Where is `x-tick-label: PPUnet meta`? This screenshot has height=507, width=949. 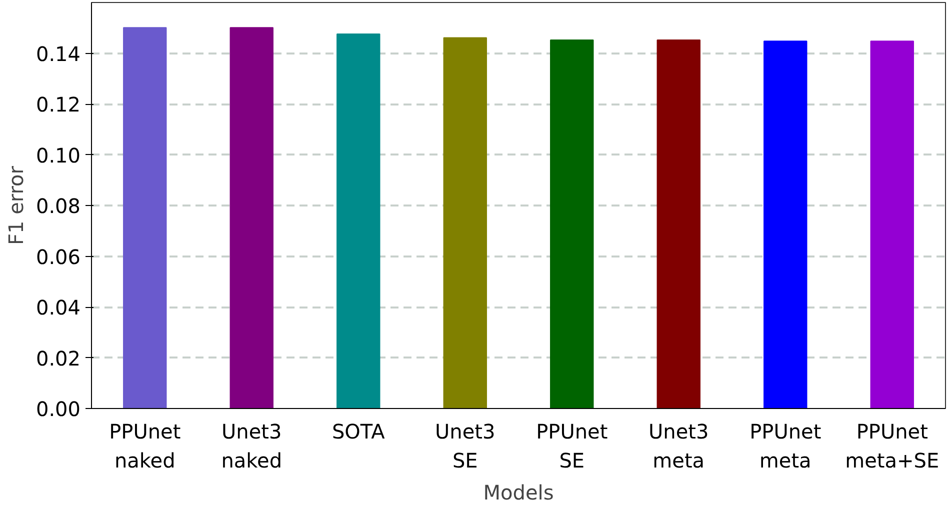
x-tick-label: PPUnet meta is located at coordinates (786, 446).